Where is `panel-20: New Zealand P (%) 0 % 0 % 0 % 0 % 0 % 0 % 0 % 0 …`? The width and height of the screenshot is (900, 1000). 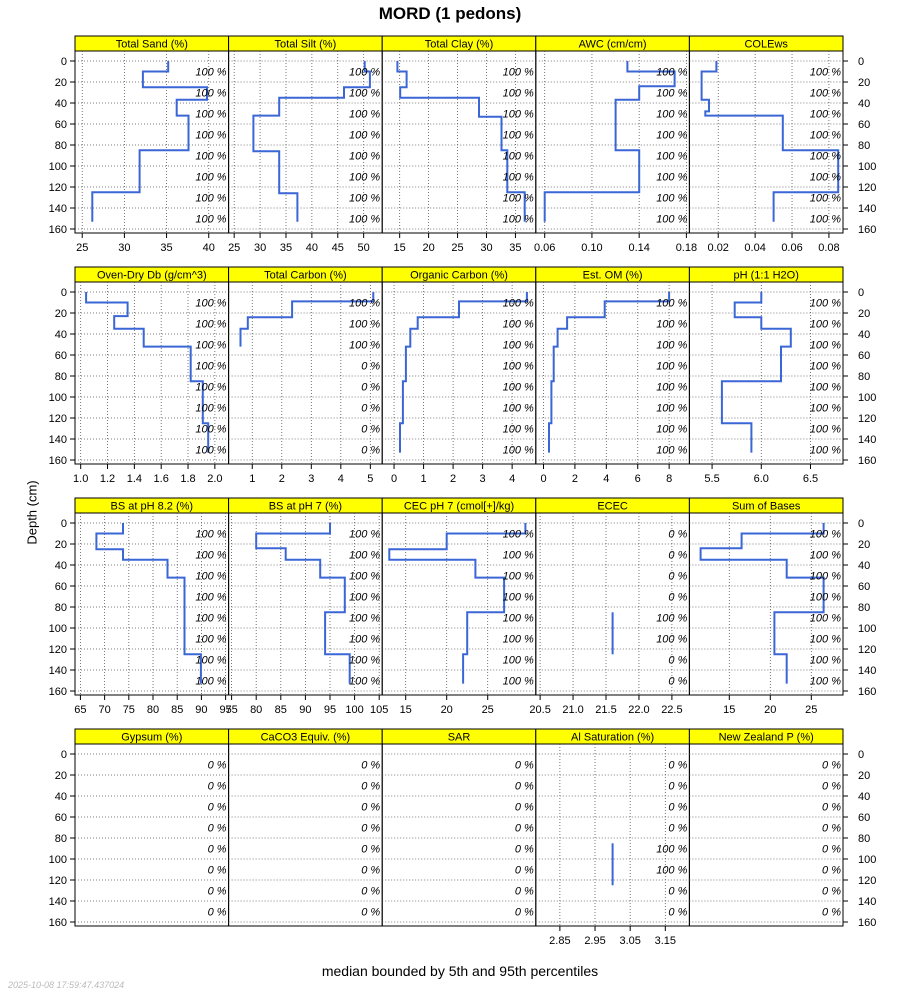 panel-20: New Zealand P (%) 0 % 0 % 0 % 0 % 0 % 0 % 0 % 0 … is located at coordinates (782, 828).